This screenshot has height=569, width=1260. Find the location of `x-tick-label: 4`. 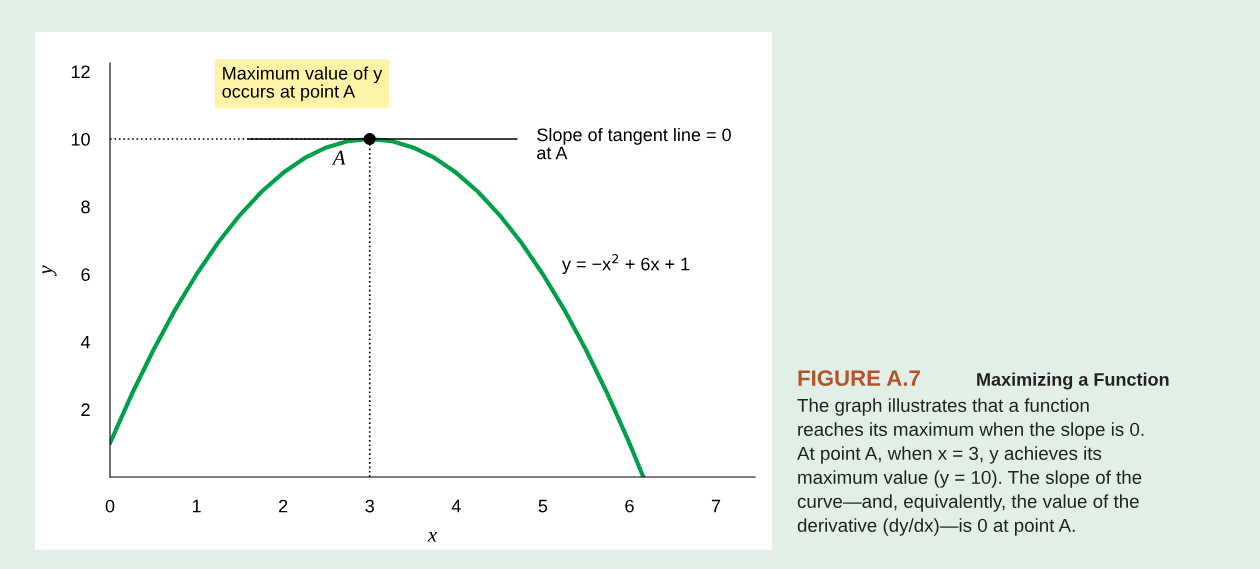

x-tick-label: 4 is located at coordinates (456, 506).